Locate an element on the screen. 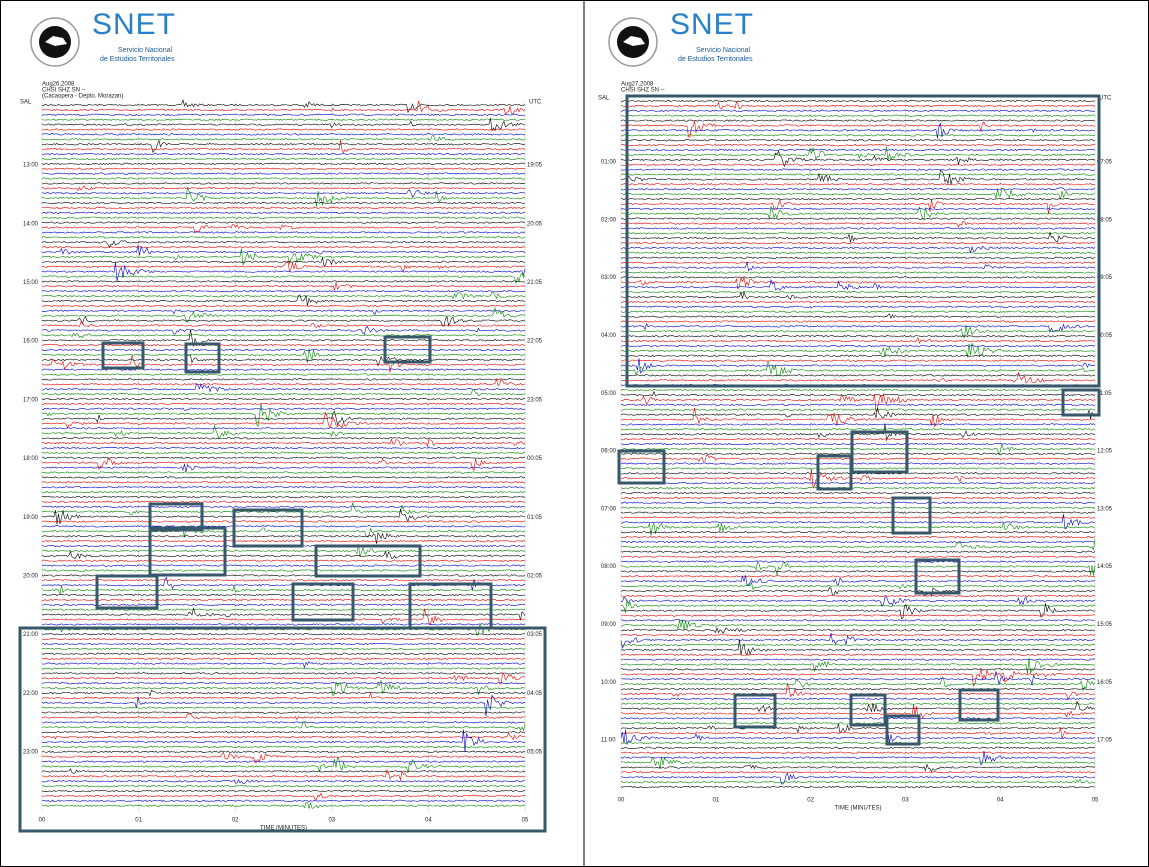  station: SAL is located at coordinates (26, 103).